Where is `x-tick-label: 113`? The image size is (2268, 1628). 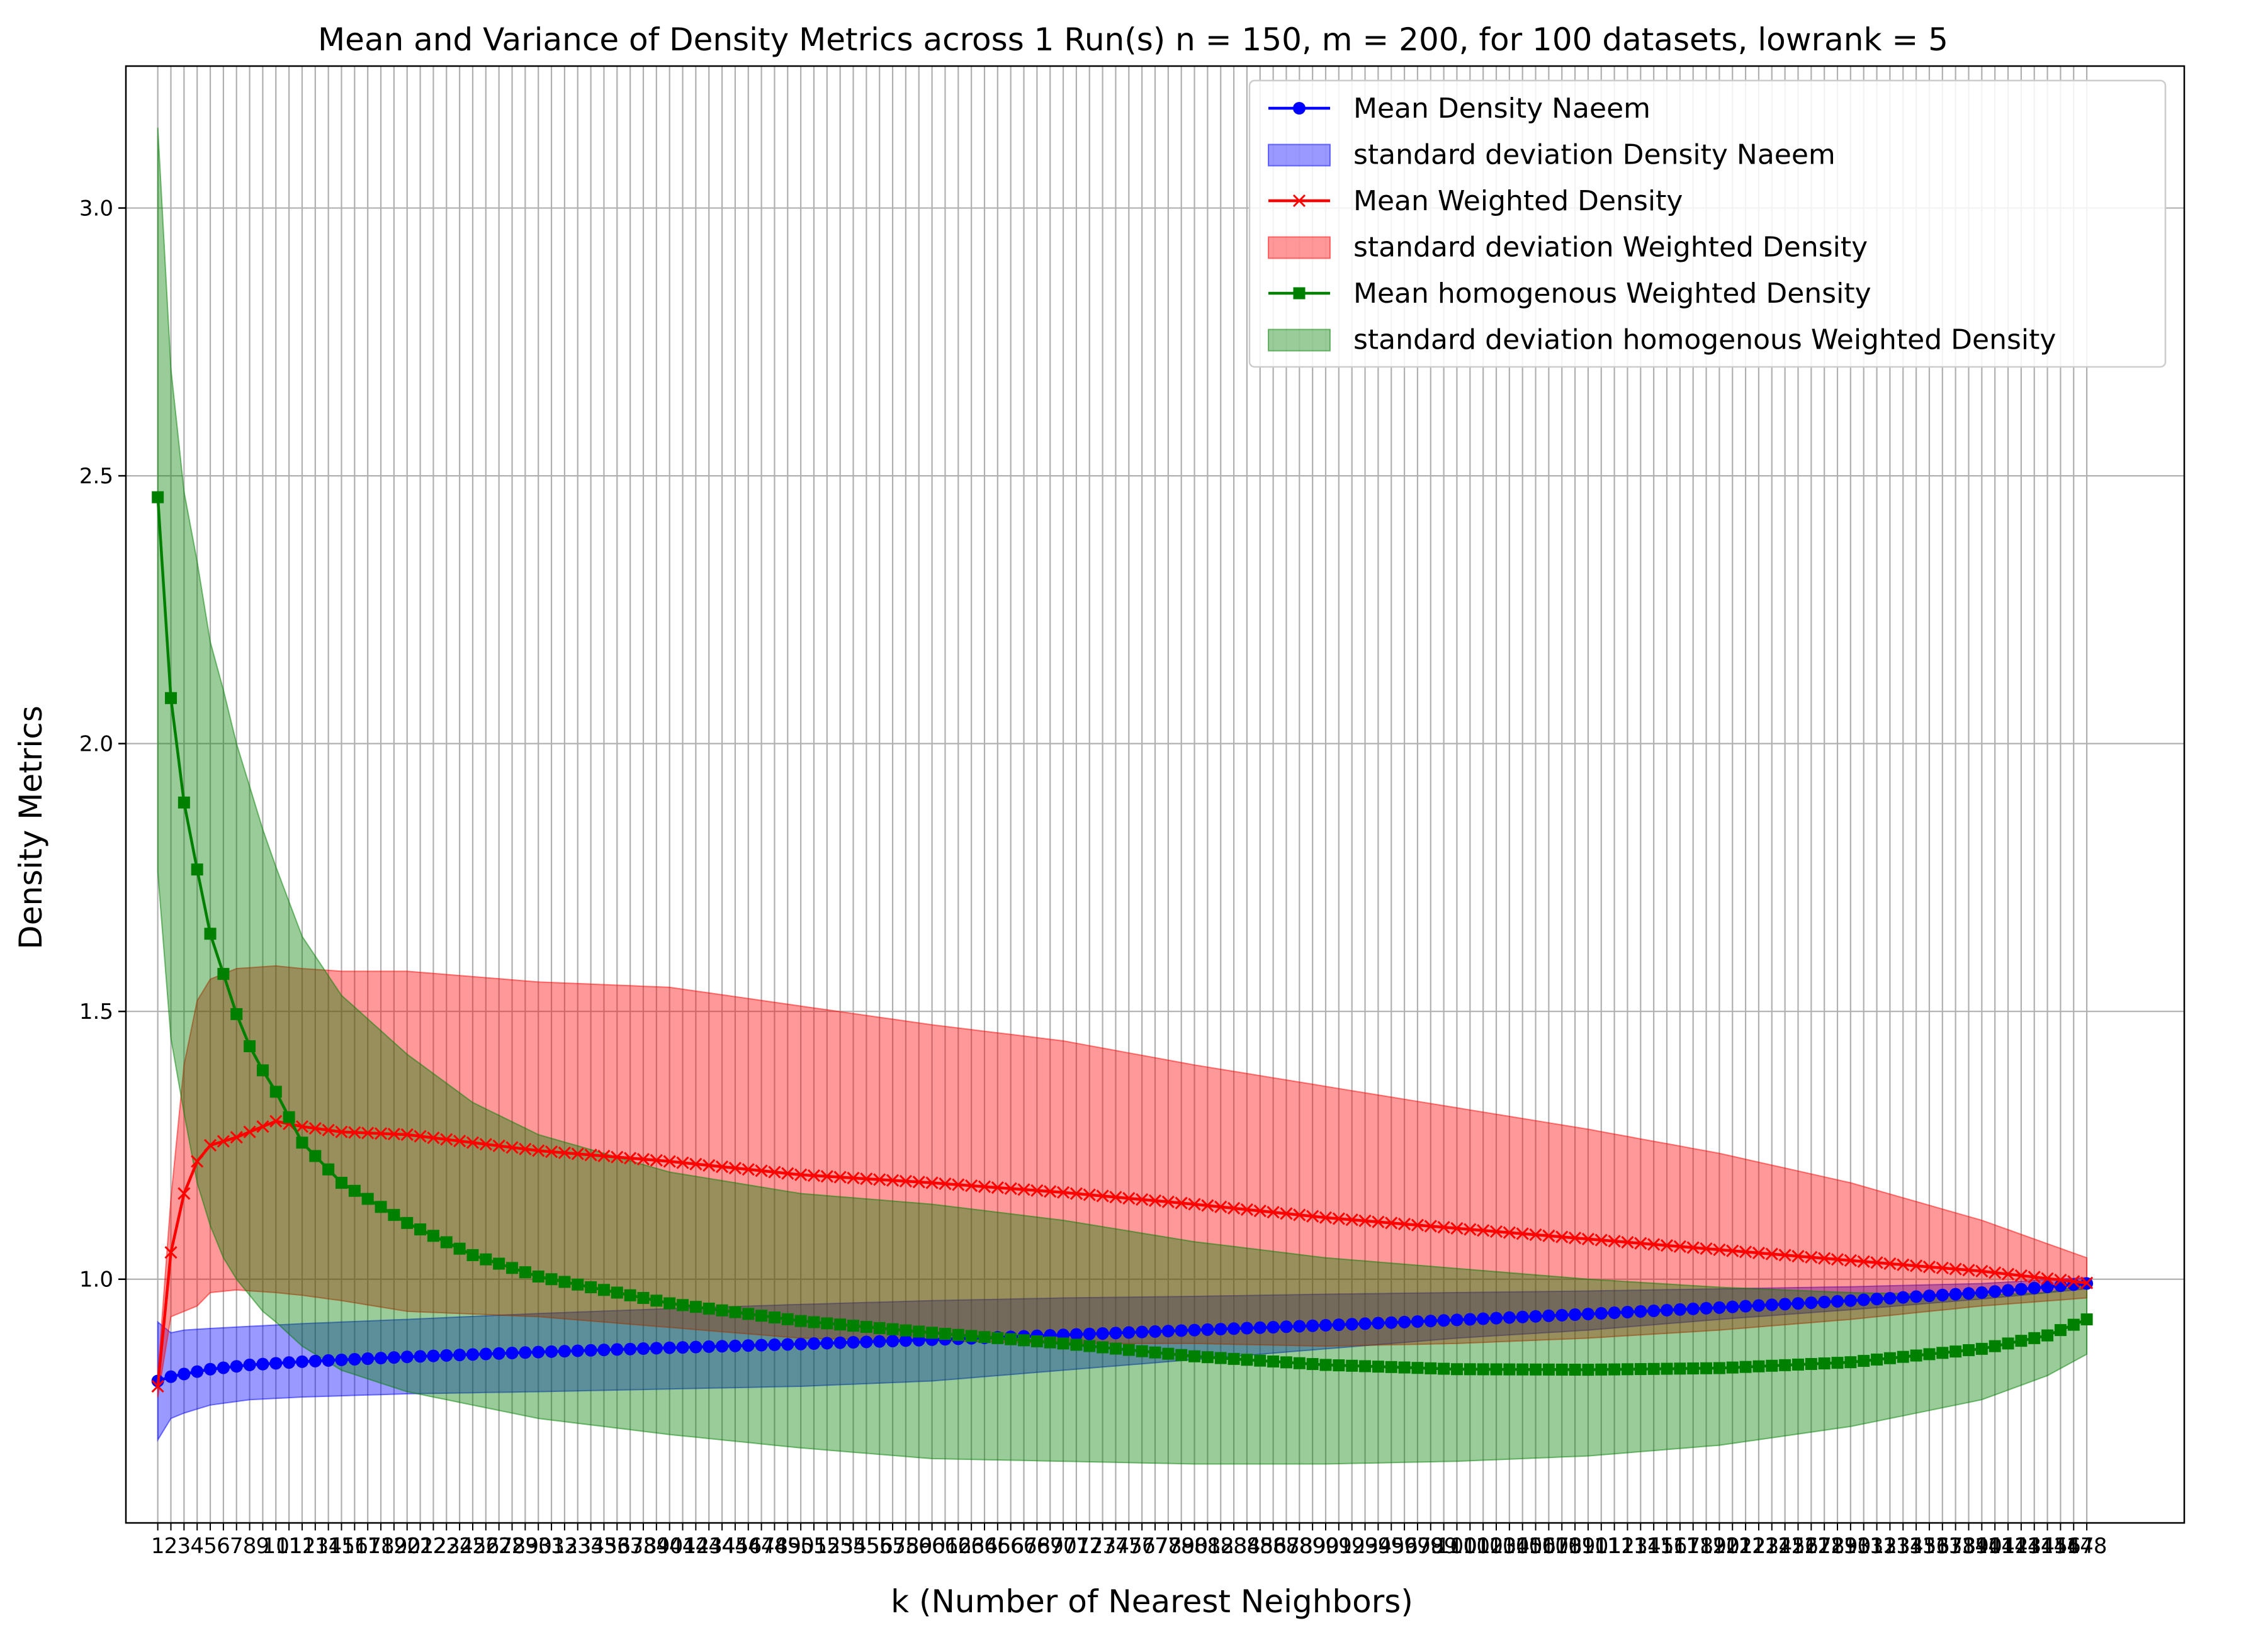 x-tick-label: 113 is located at coordinates (1627, 1546).